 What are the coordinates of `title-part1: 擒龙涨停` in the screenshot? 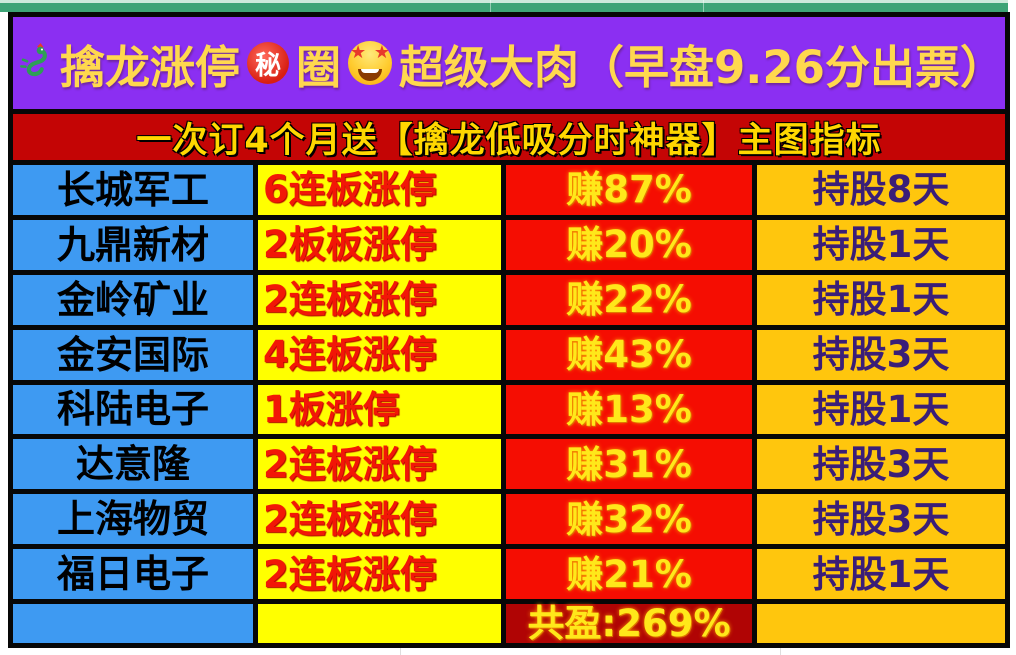 It's located at (149, 67).